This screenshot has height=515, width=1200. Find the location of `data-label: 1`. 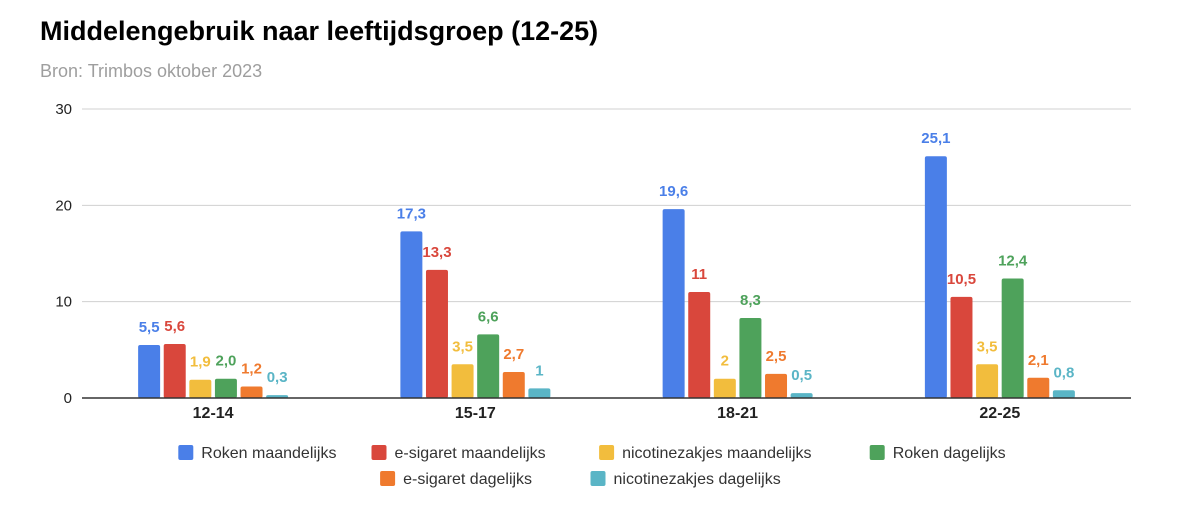

data-label: 1 is located at coordinates (539, 370).